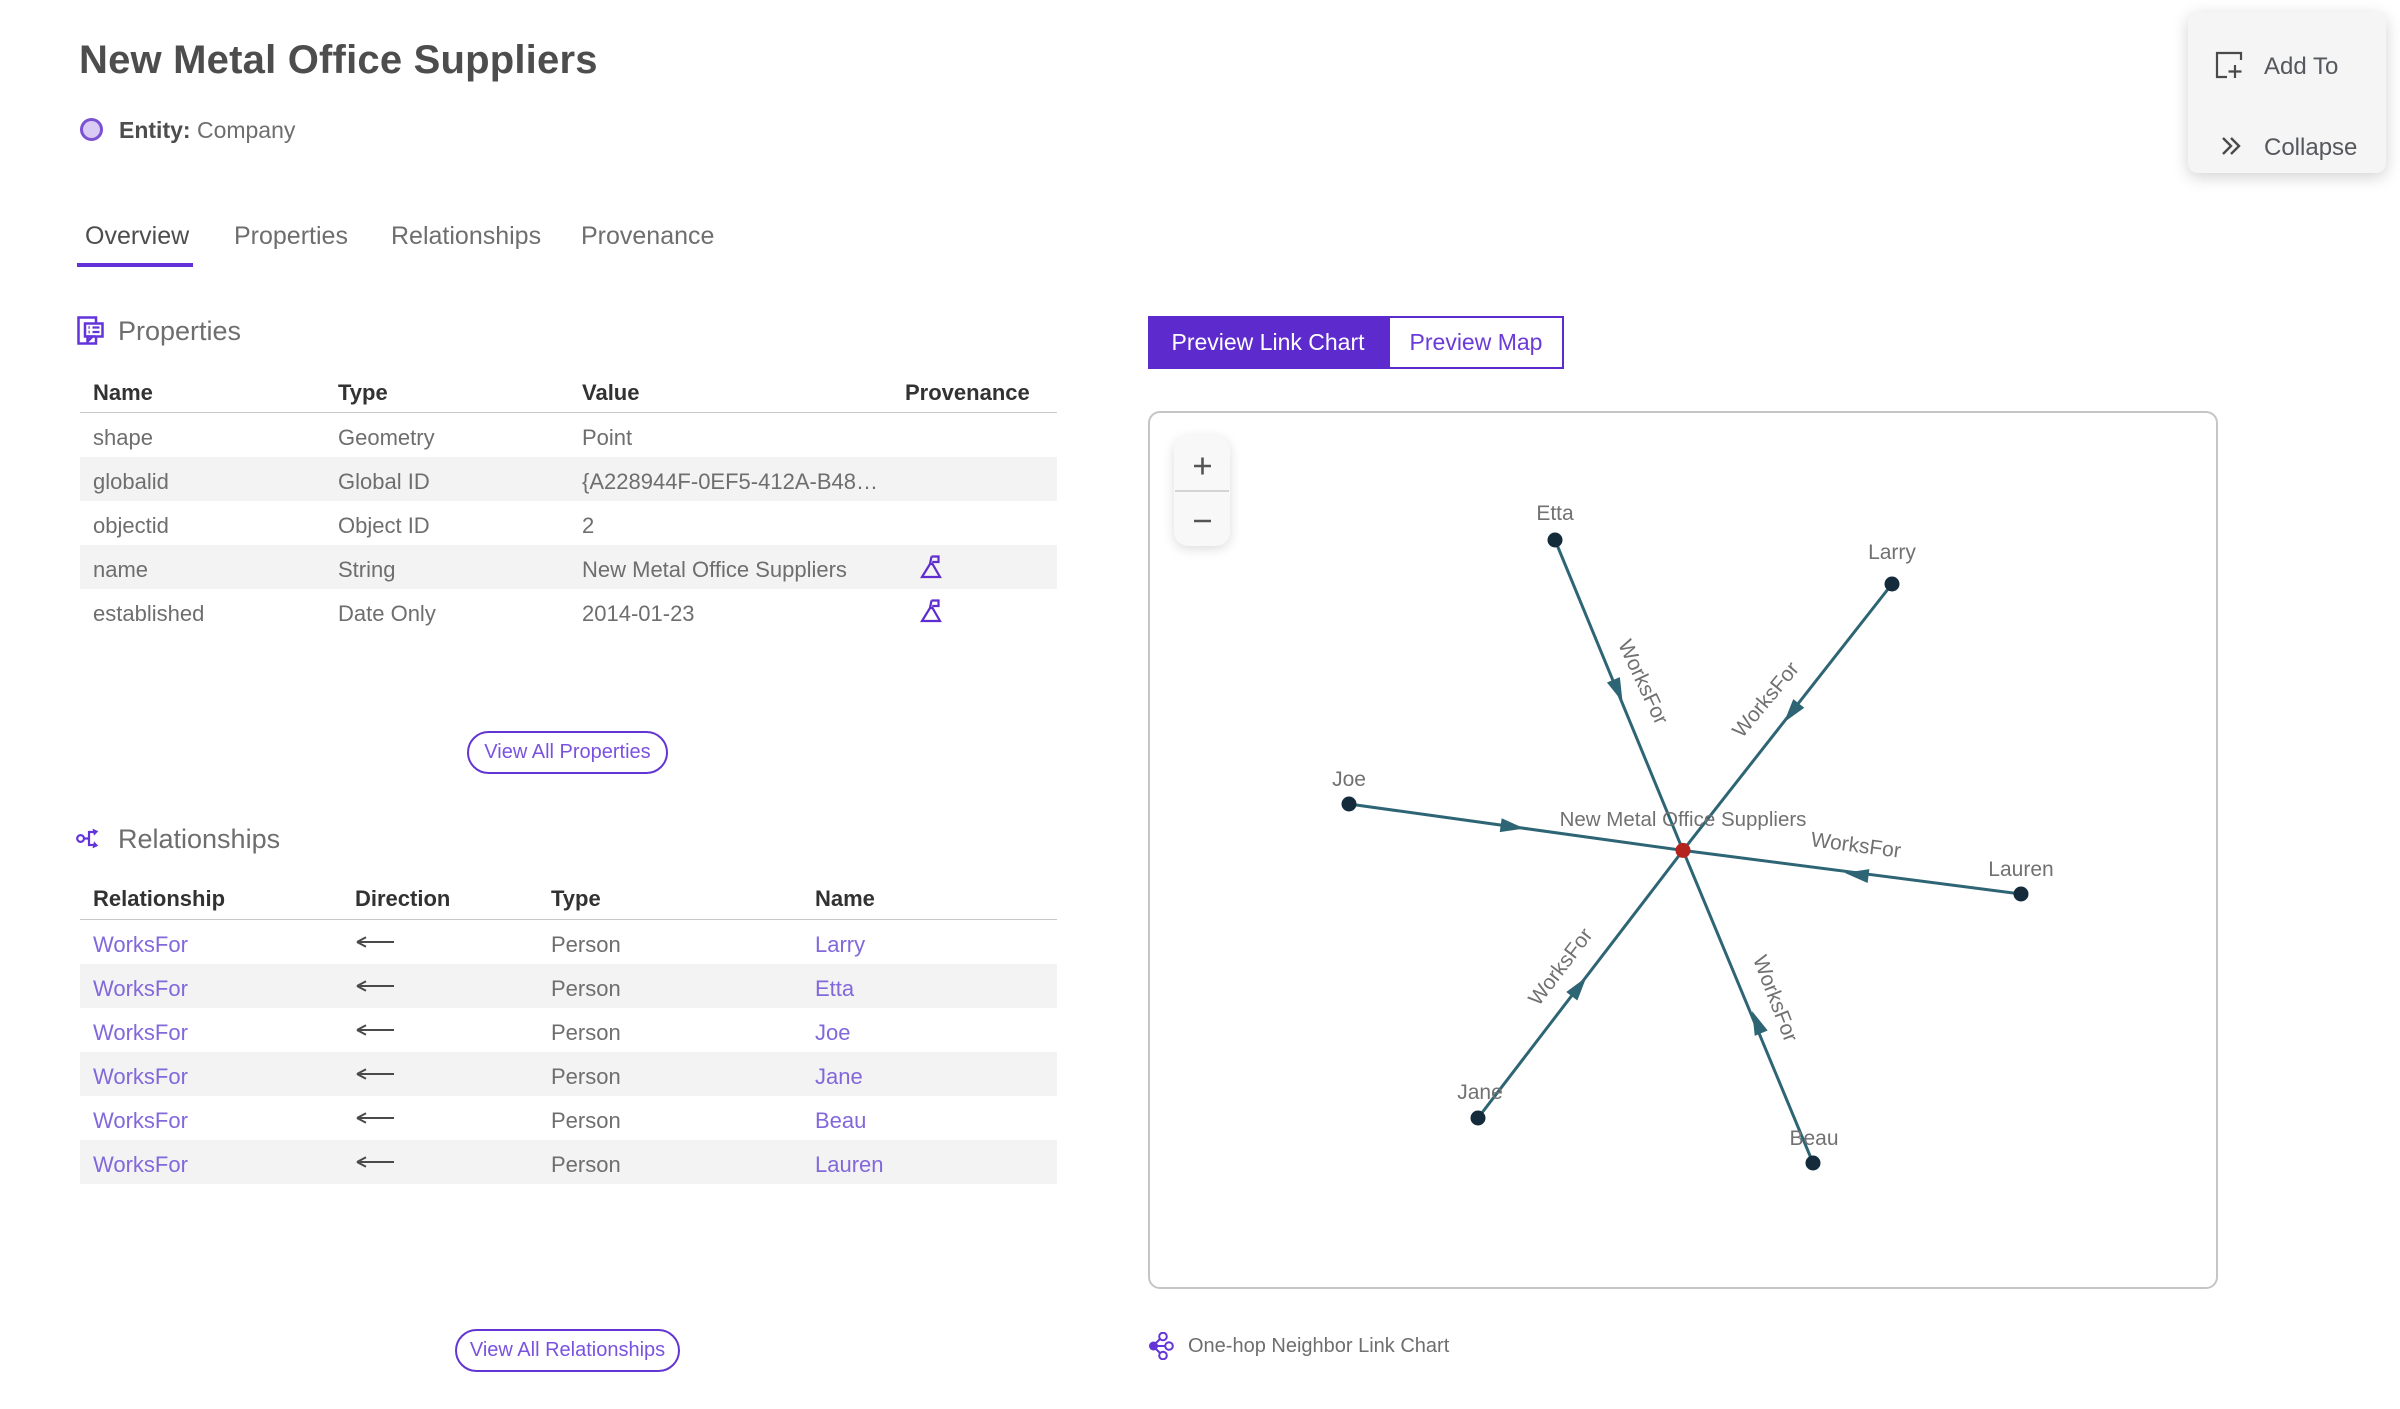 The image size is (2400, 1409). I want to click on svg-text: New Metal Office Suppliers, so click(1683, 819).